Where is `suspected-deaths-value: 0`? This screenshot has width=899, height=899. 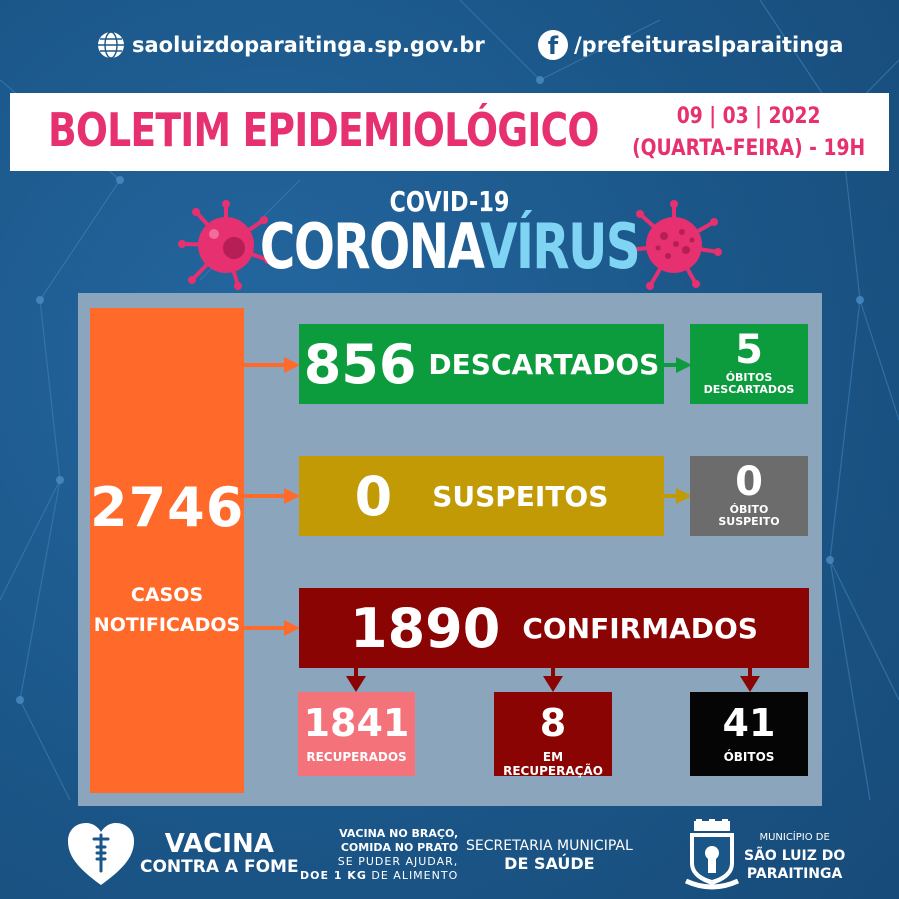 suspected-deaths-value: 0 is located at coordinates (749, 482).